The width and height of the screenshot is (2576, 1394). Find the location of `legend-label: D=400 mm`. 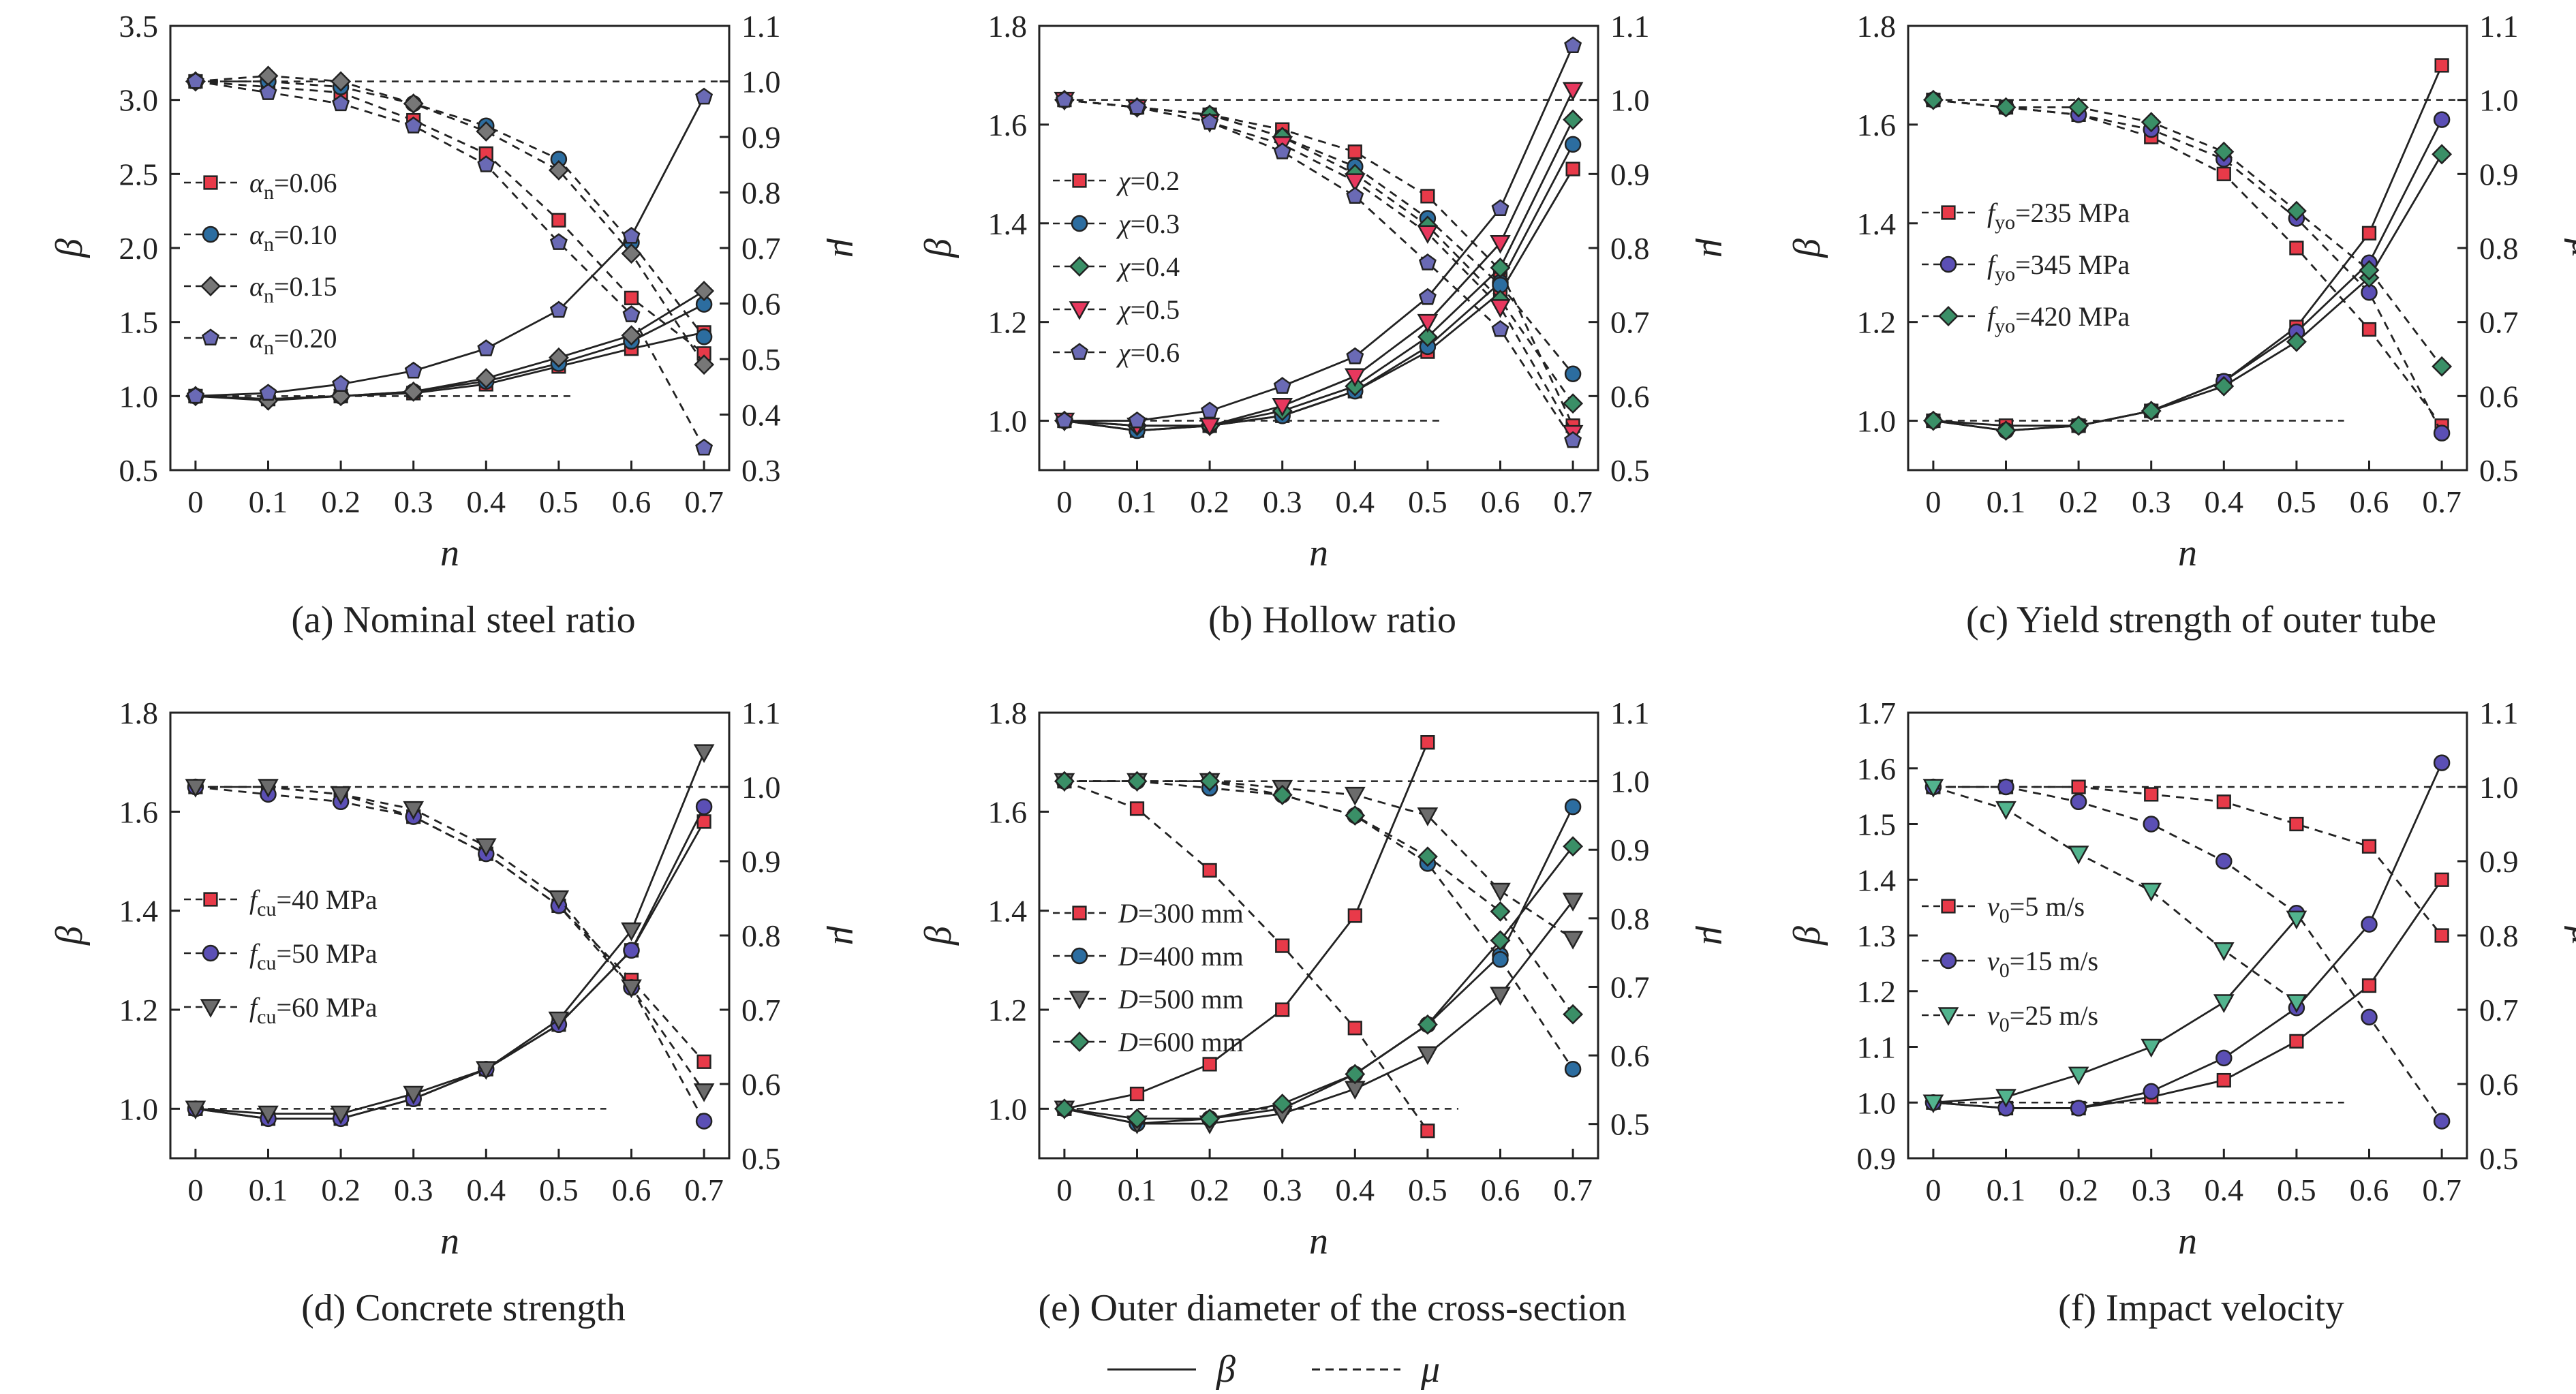

legend-label: D=400 mm is located at coordinates (1181, 956).